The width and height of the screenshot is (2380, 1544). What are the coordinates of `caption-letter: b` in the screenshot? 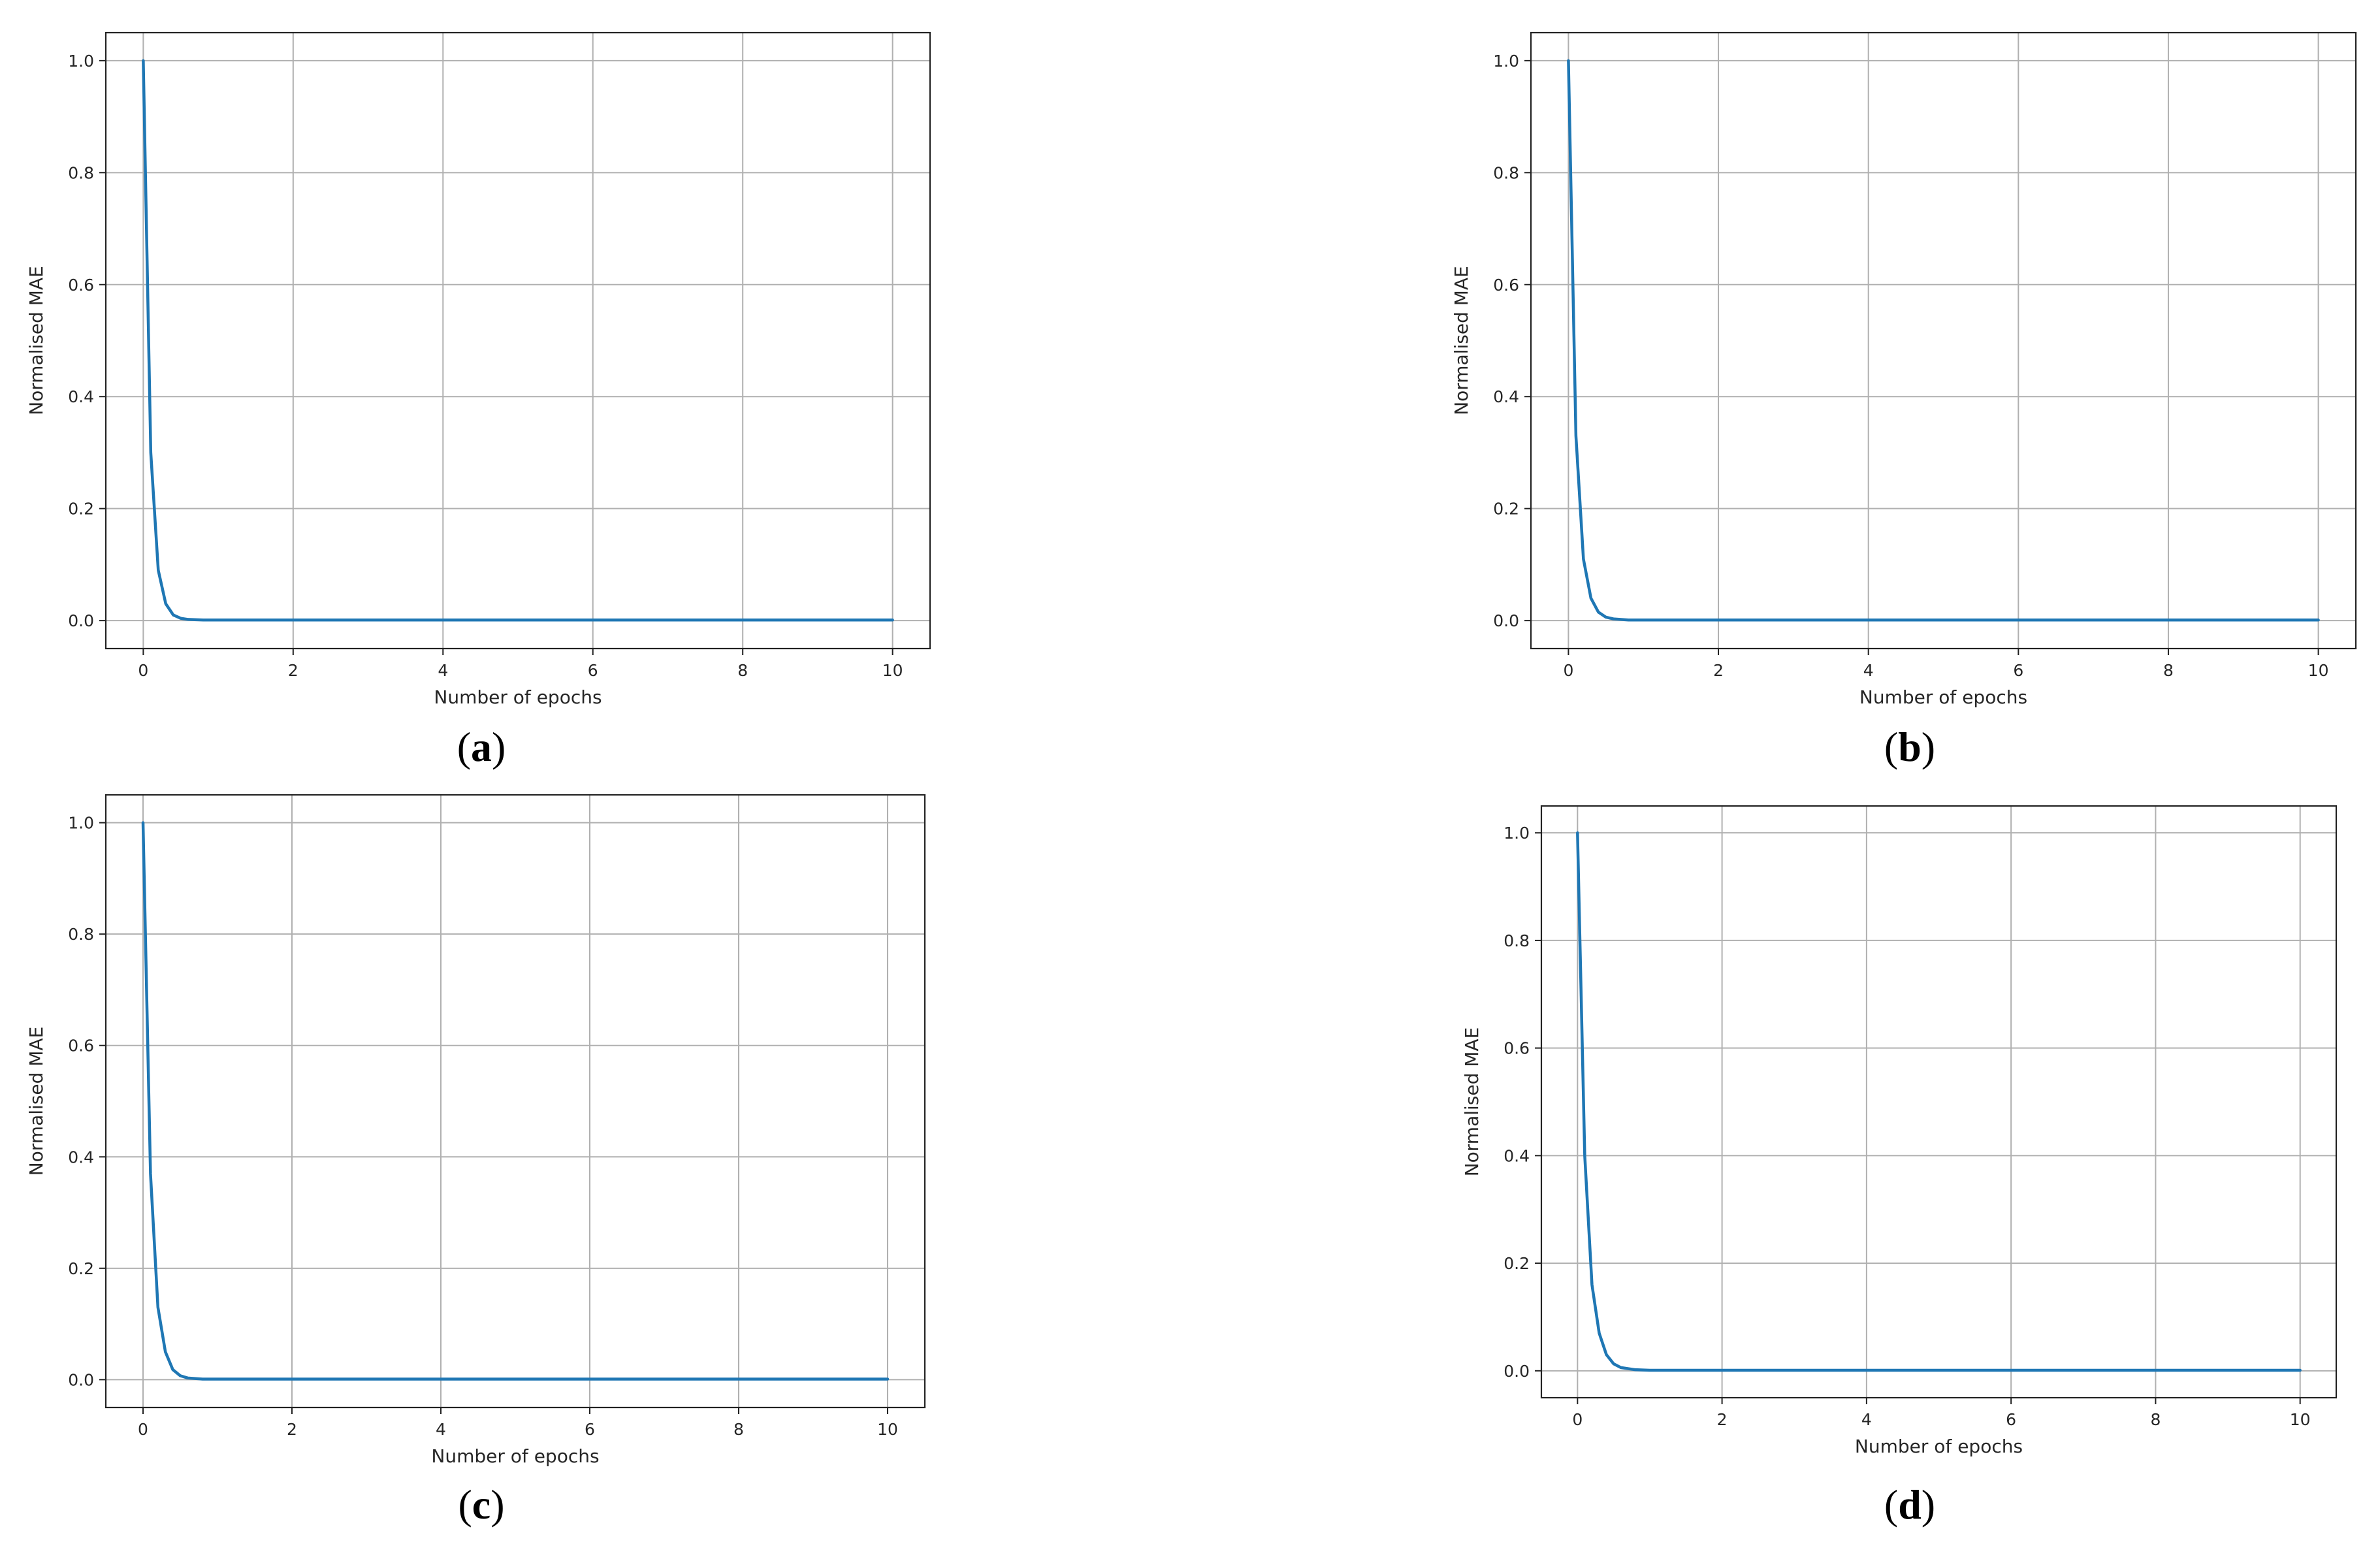 It's located at (1910, 747).